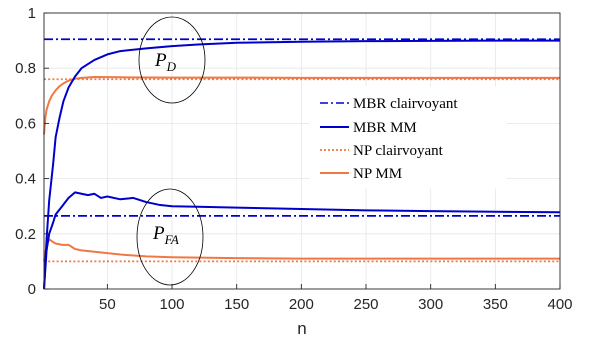  Describe the element at coordinates (171, 151) in the screenshot. I see `annotations: PD PFA` at that location.